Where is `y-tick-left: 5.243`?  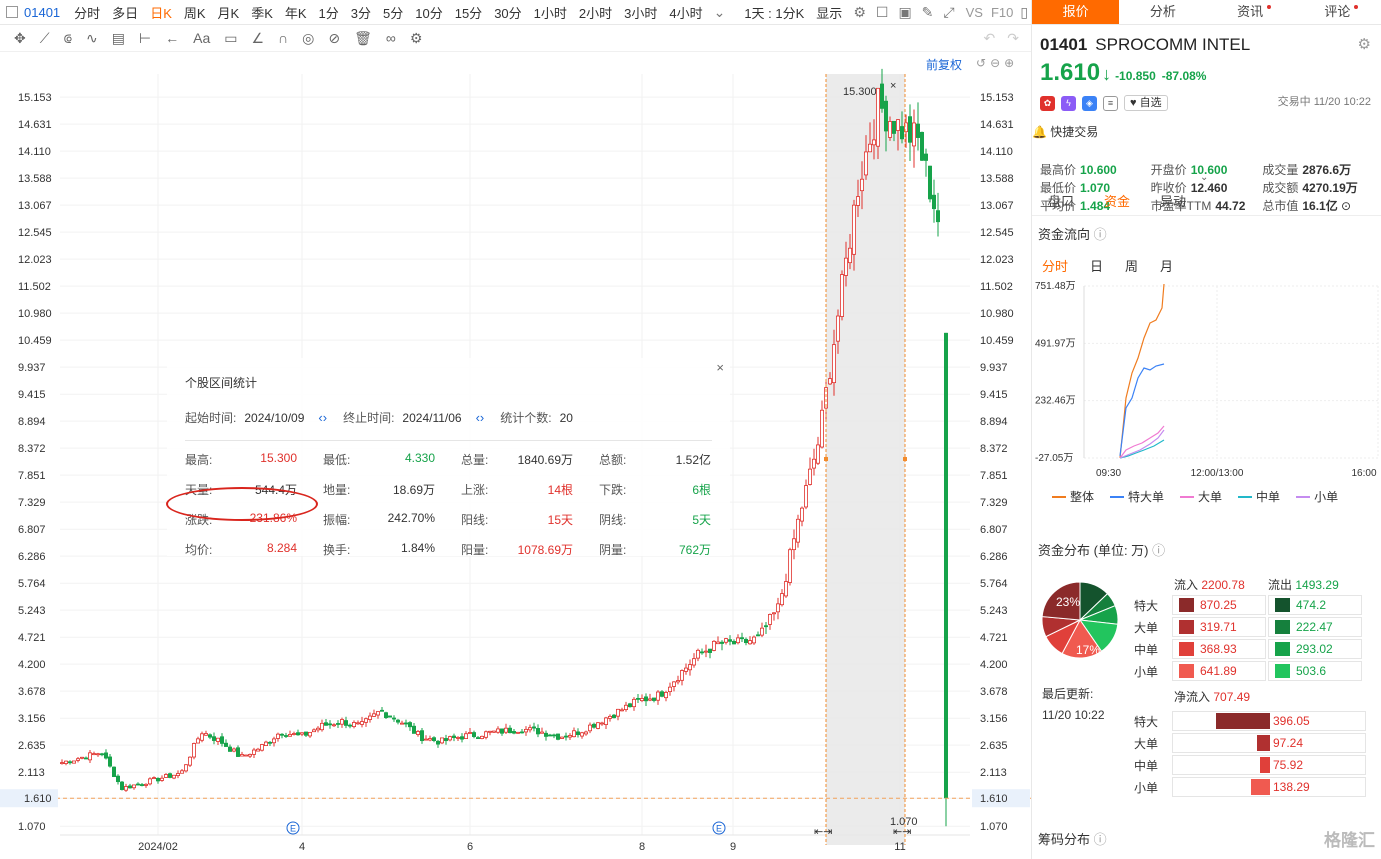
y-tick-left: 5.243 is located at coordinates (32, 611).